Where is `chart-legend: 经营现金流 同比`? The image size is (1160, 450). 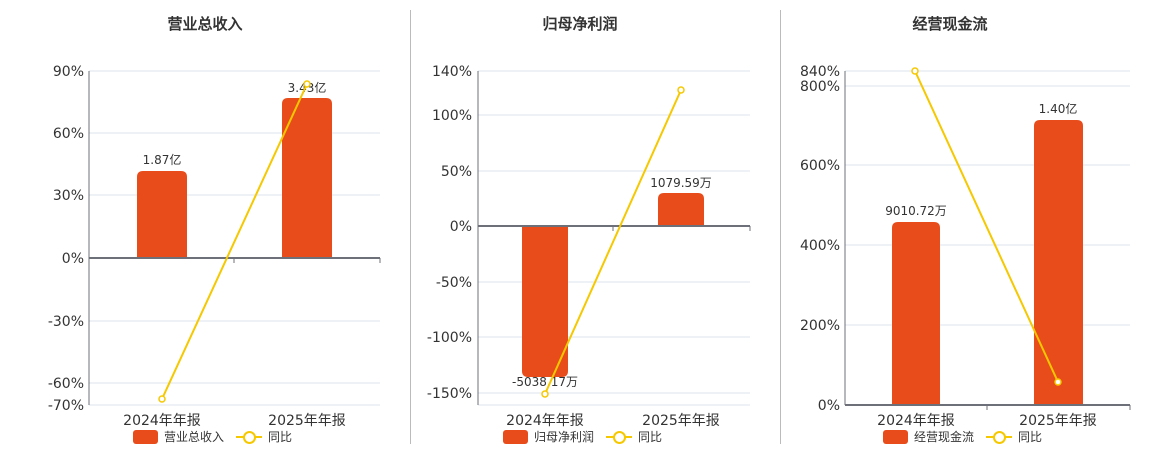
chart-legend: 经营现金流 同比 is located at coordinates (962, 436).